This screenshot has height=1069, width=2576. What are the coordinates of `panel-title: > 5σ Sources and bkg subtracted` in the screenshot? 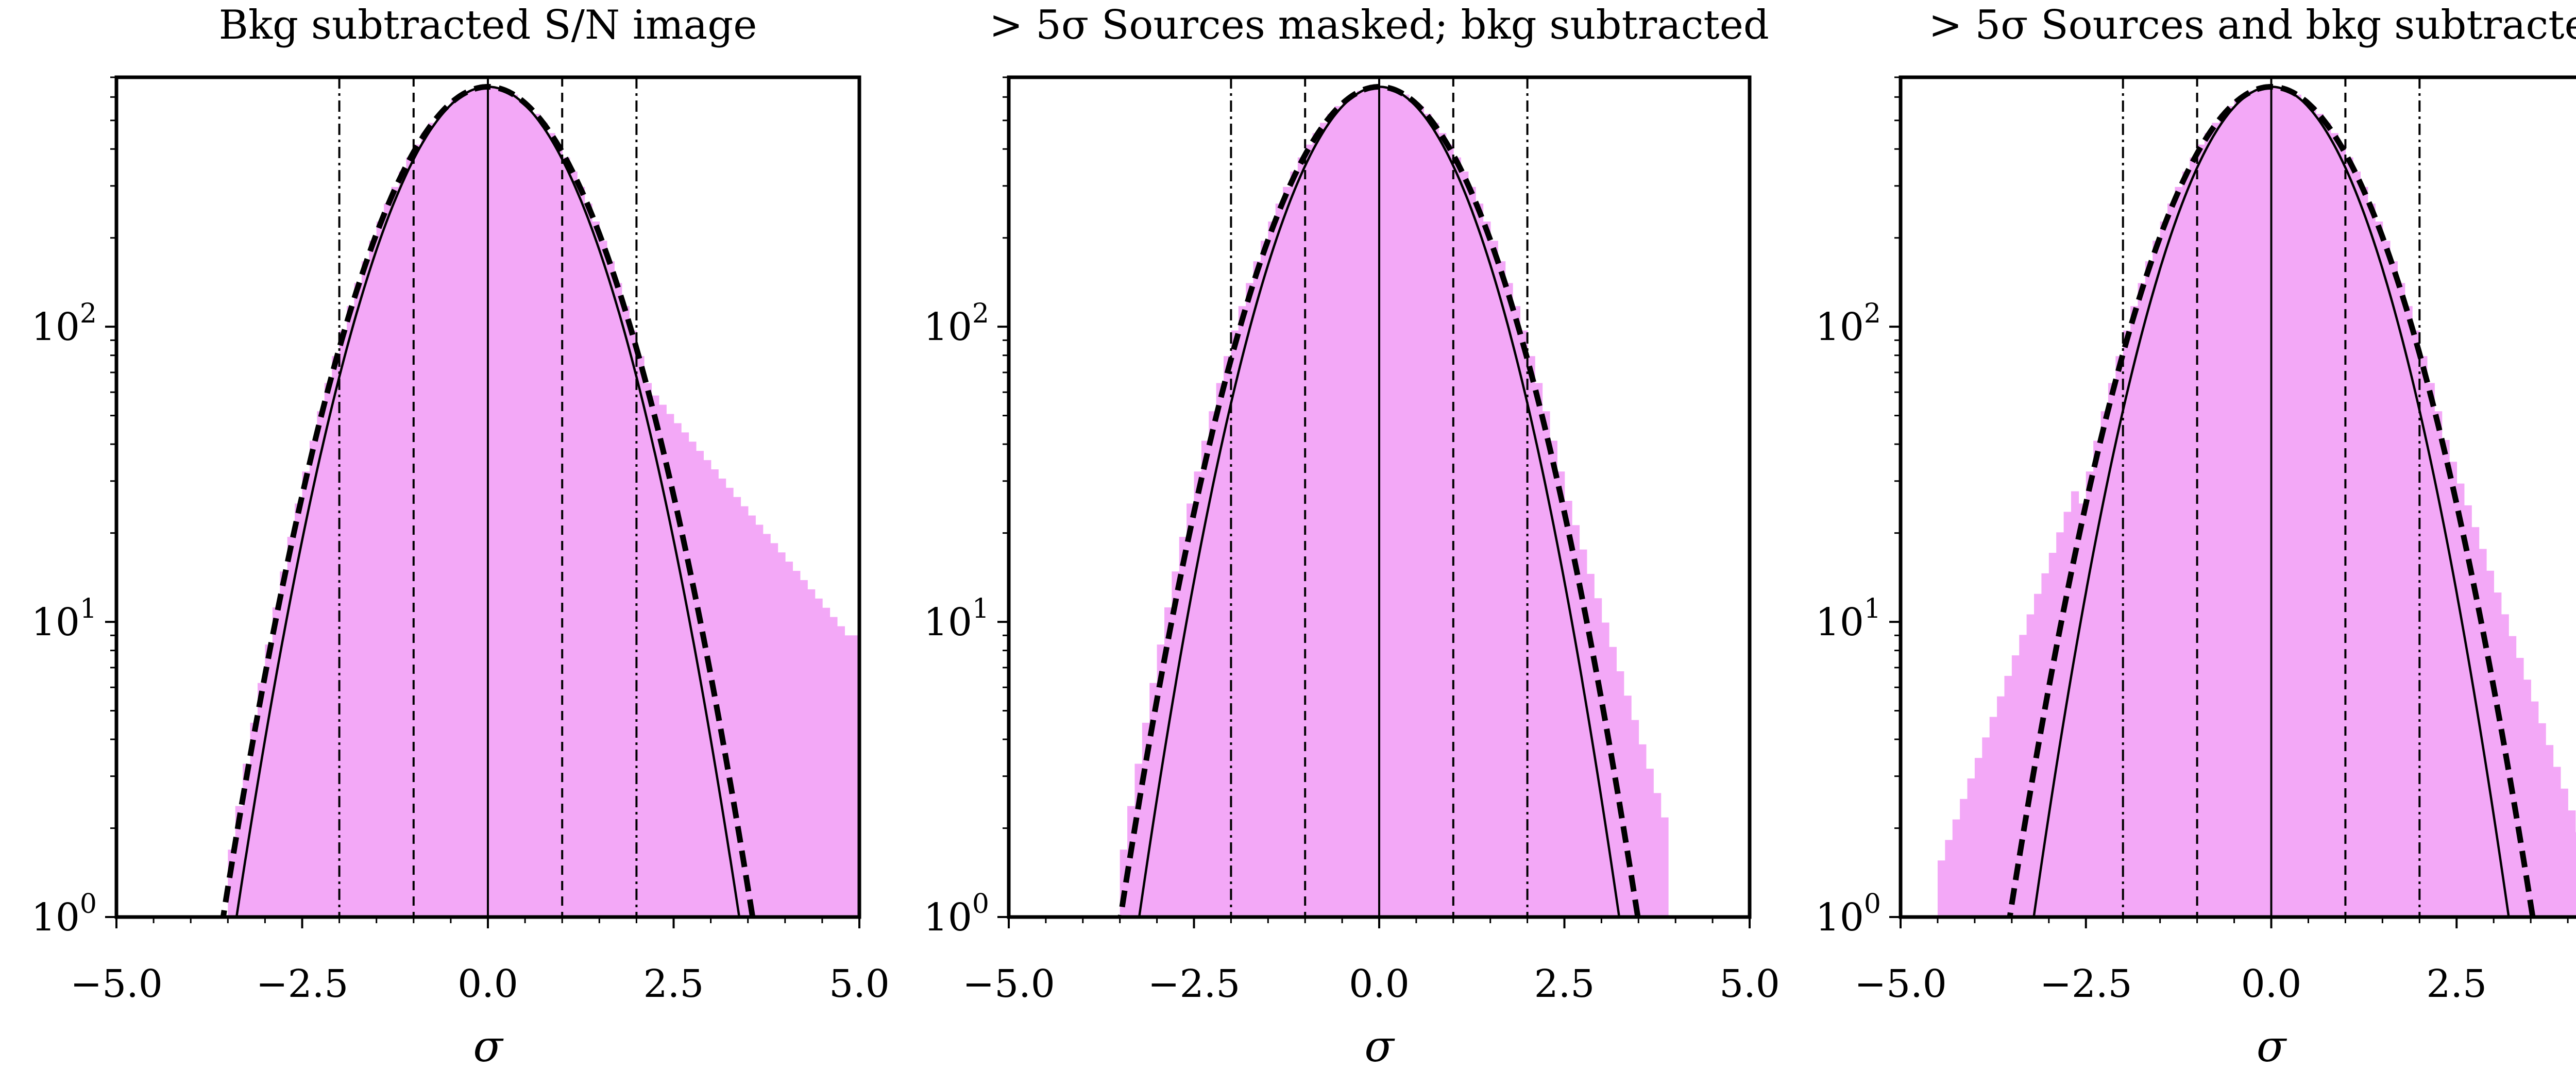 It's located at (2252, 25).